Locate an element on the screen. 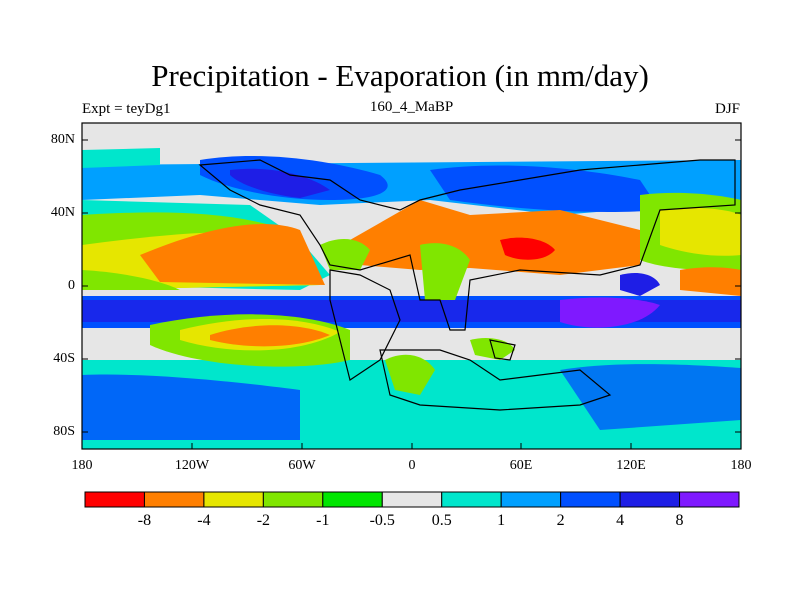  antarctica-gondwana-outline is located at coordinates (495, 380).